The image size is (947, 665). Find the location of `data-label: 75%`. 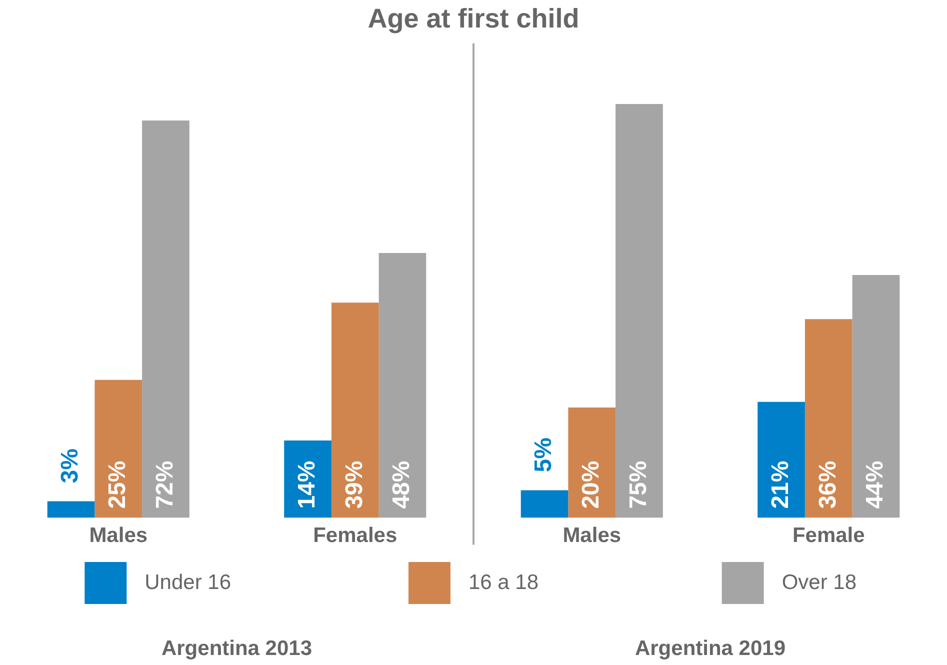

data-label: 75% is located at coordinates (638, 484).